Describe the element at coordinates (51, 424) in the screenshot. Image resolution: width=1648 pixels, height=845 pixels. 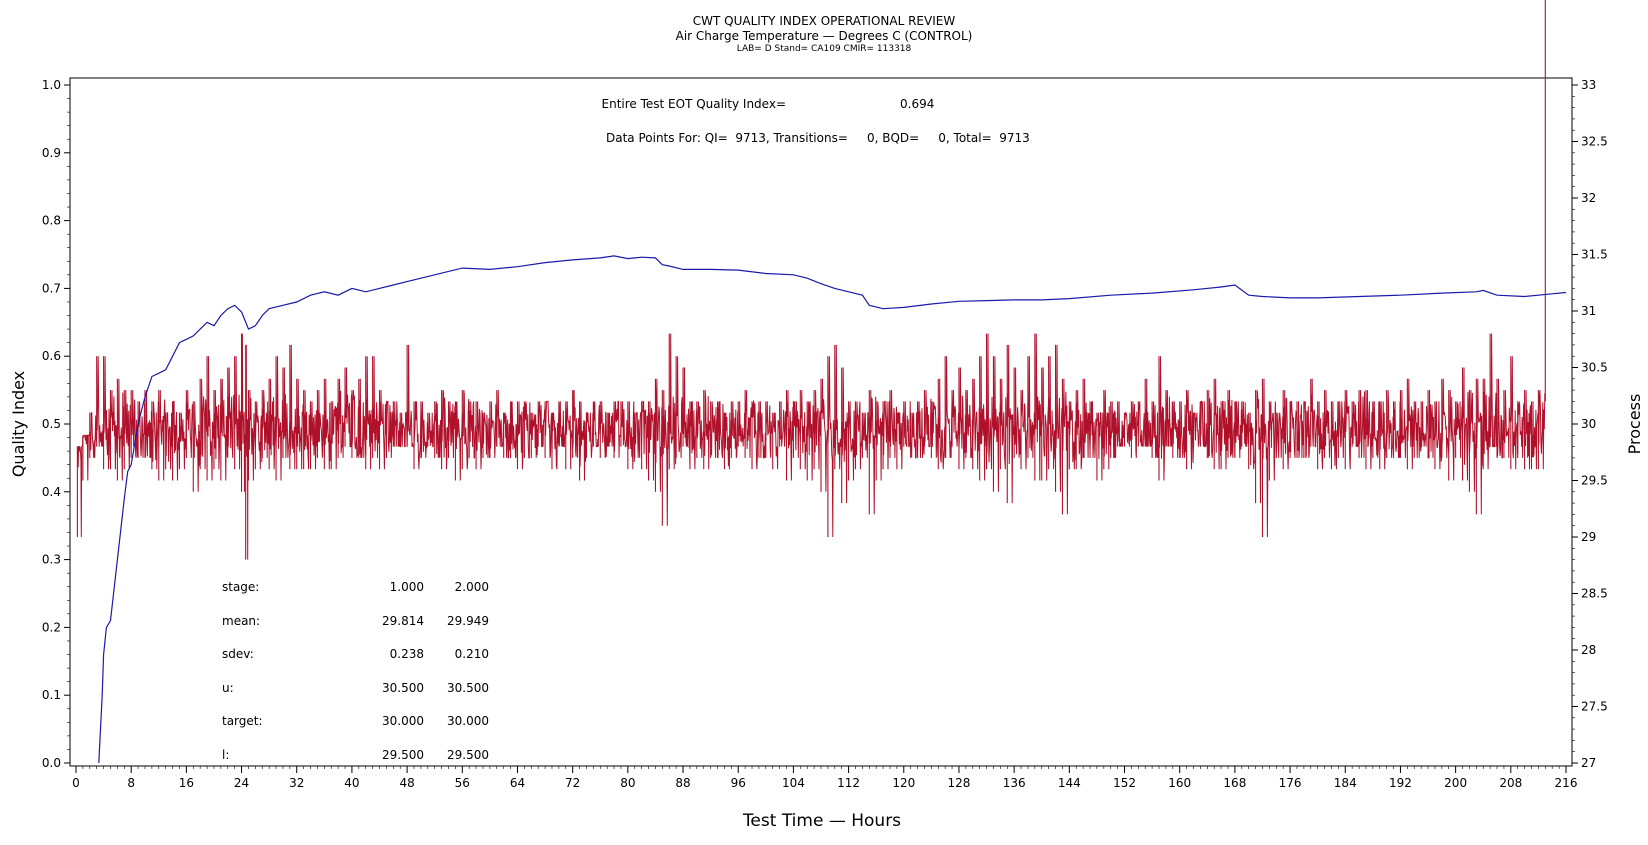
I see `y-tick-label: 0.5` at that location.